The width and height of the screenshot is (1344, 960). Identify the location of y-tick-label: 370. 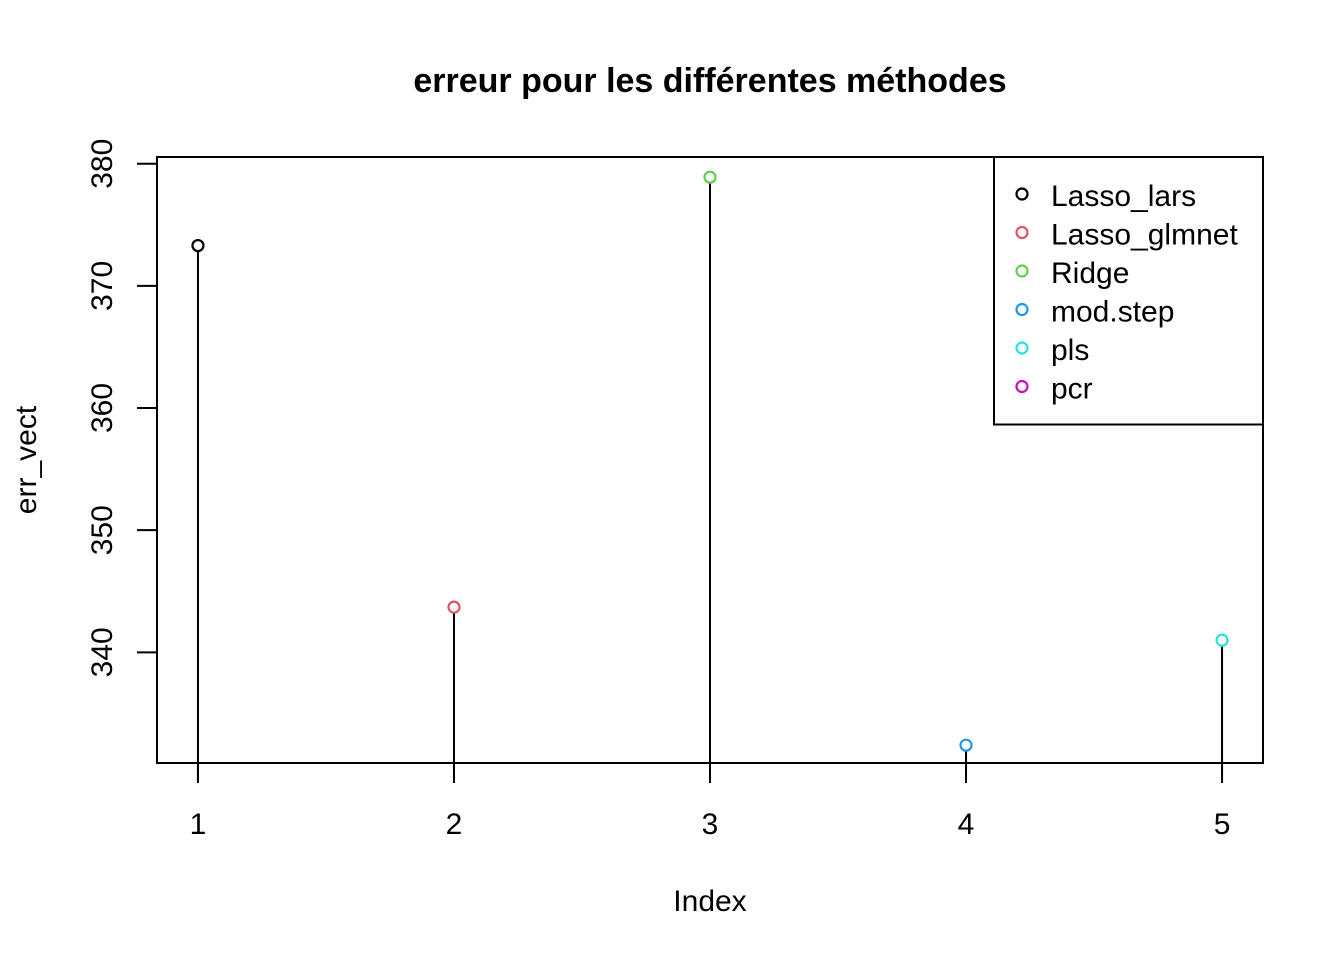
(102, 286).